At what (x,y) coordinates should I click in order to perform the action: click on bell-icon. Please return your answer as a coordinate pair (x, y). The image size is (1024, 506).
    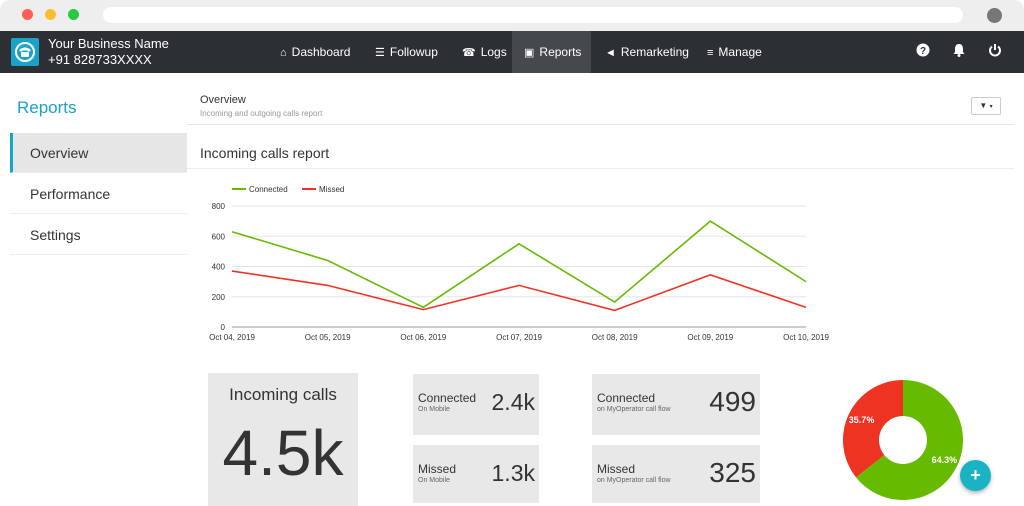
    Looking at the image, I should click on (959, 51).